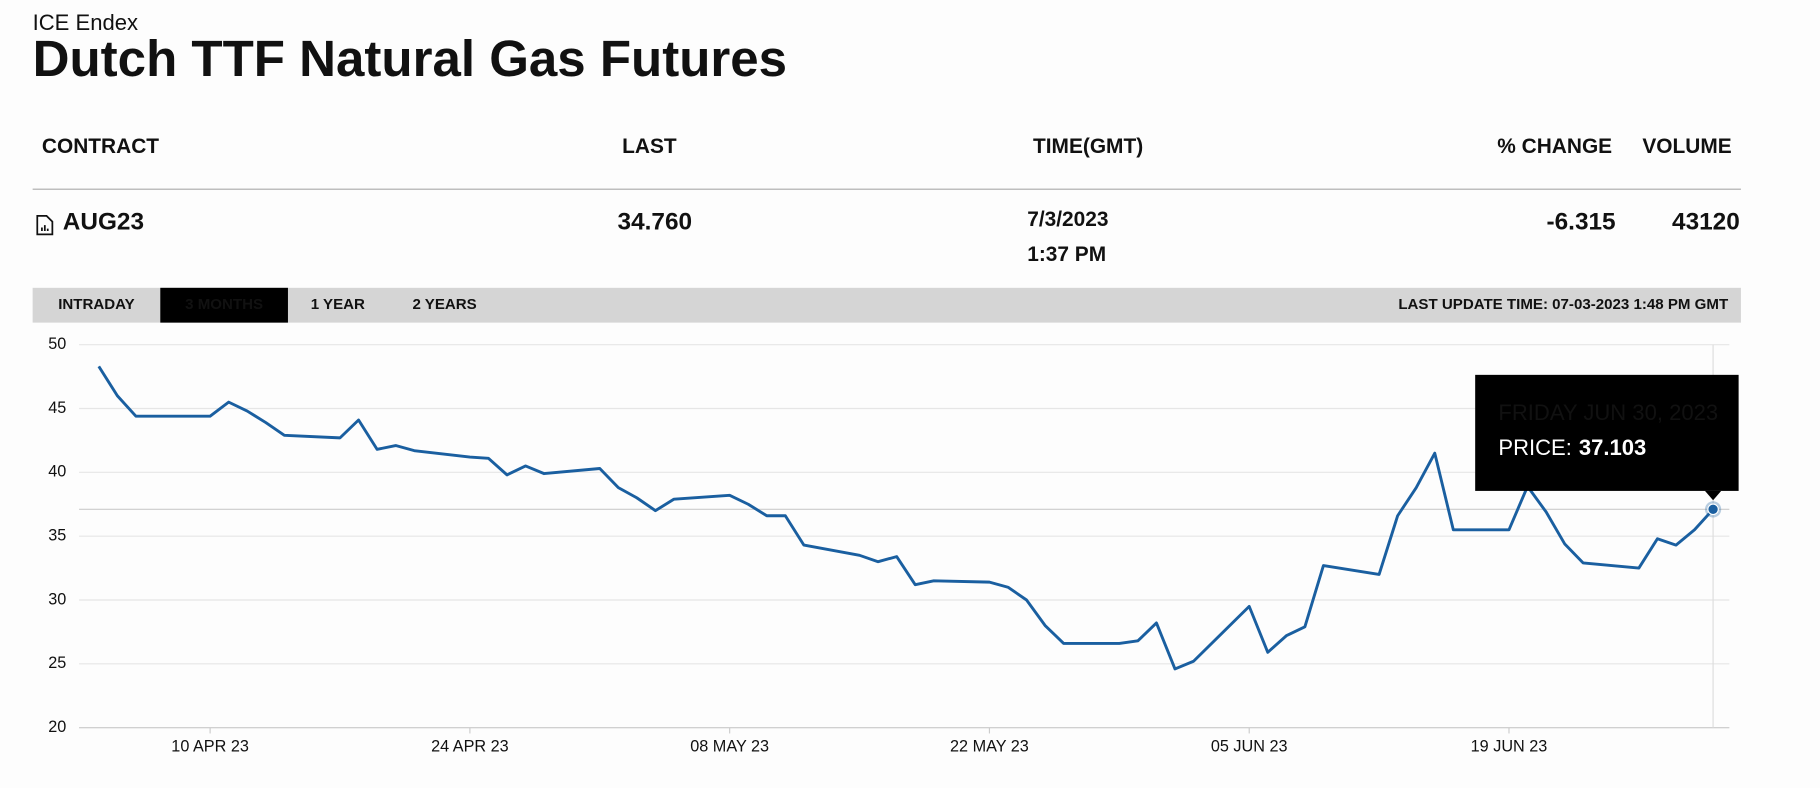  Describe the element at coordinates (1706, 221) in the screenshot. I see `volume: 43120` at that location.